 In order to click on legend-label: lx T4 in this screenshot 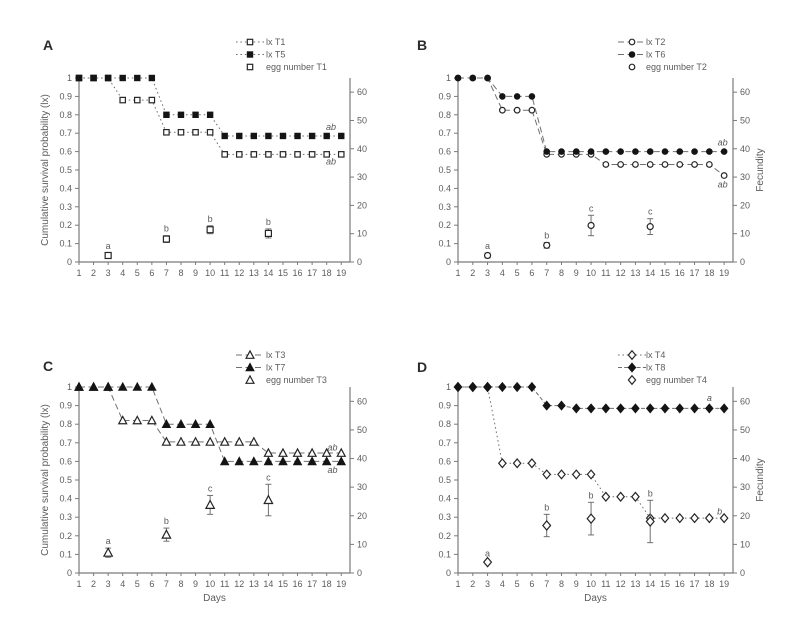, I will do `click(655, 355)`.